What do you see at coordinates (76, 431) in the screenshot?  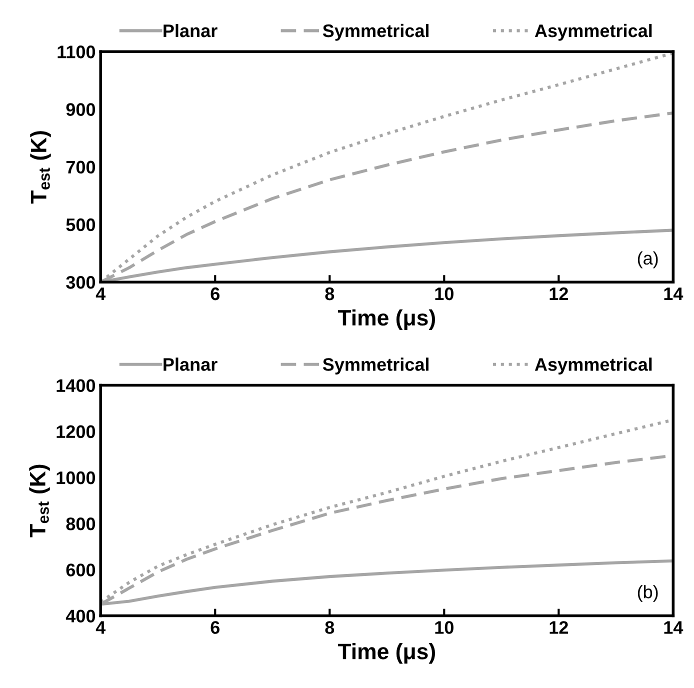 I see `y-tick-label: 1200` at bounding box center [76, 431].